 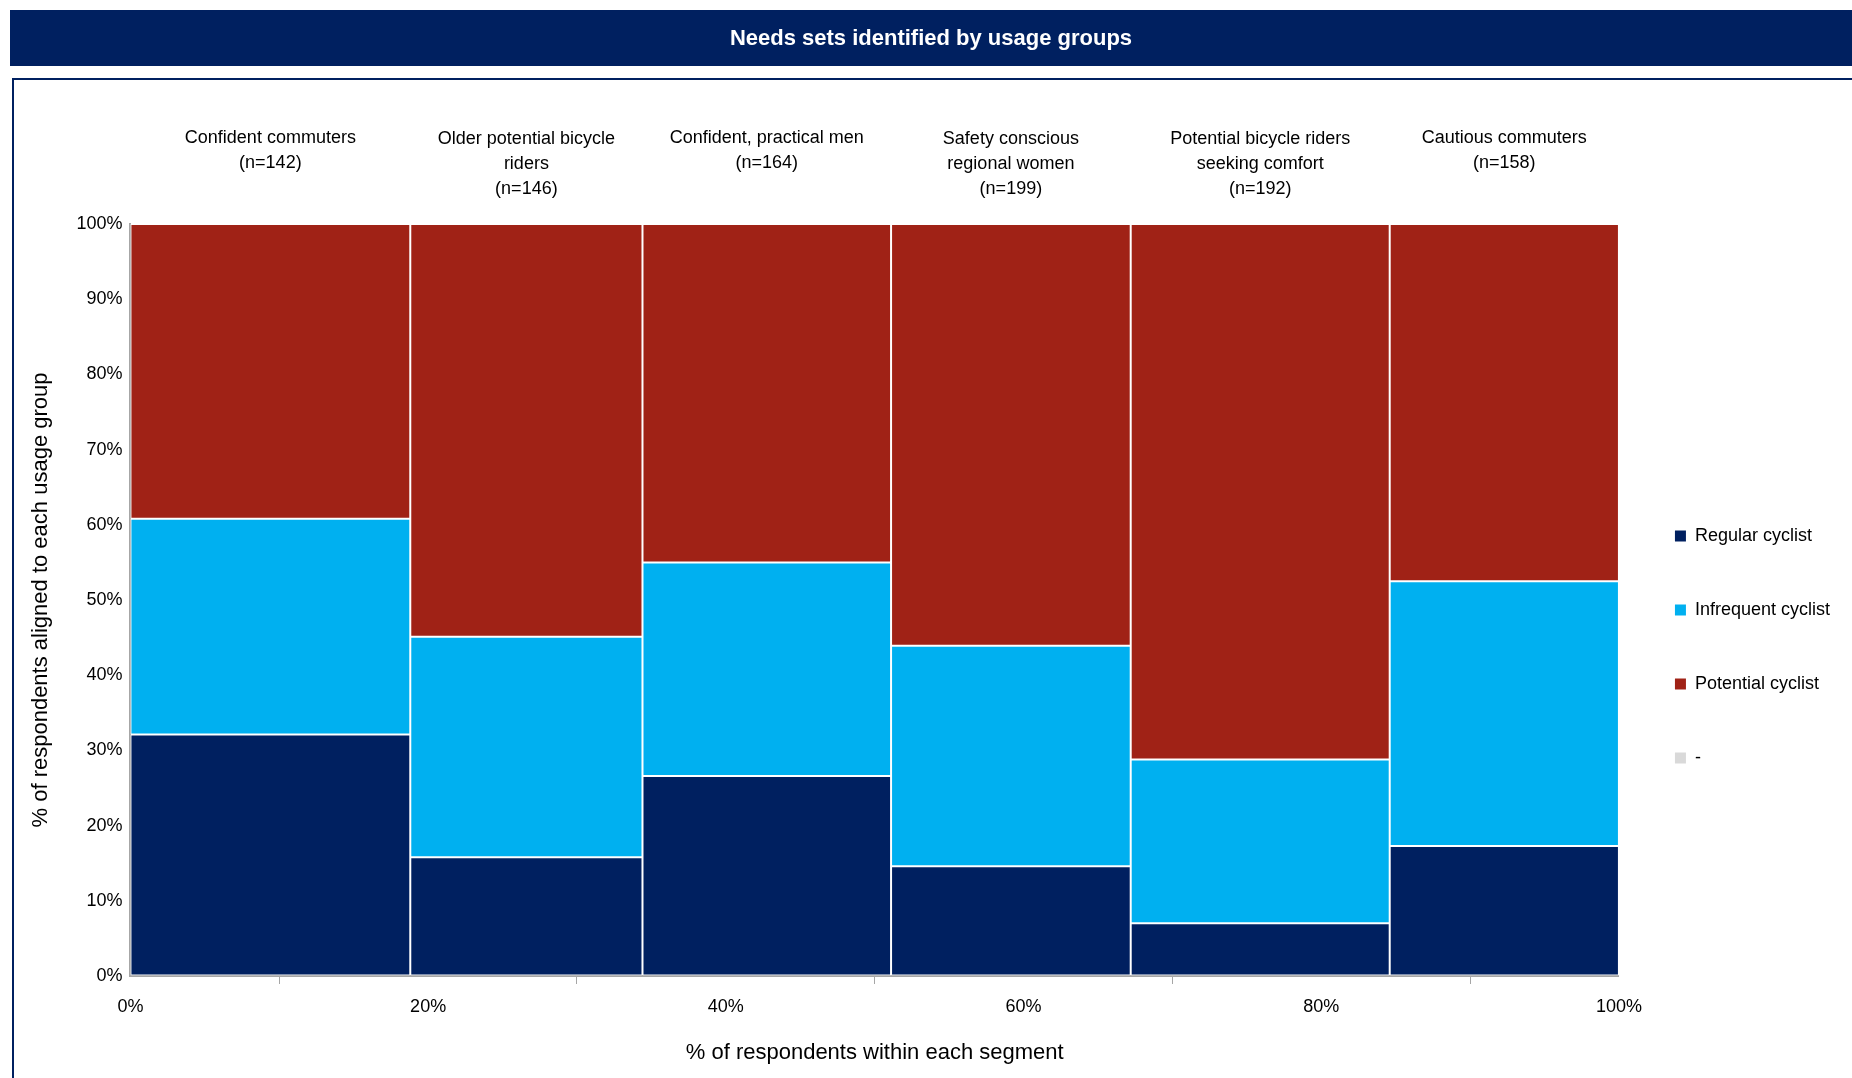 I want to click on text: Potential bicycle riders seeking comfort (n=192), so click(x=1260, y=162).